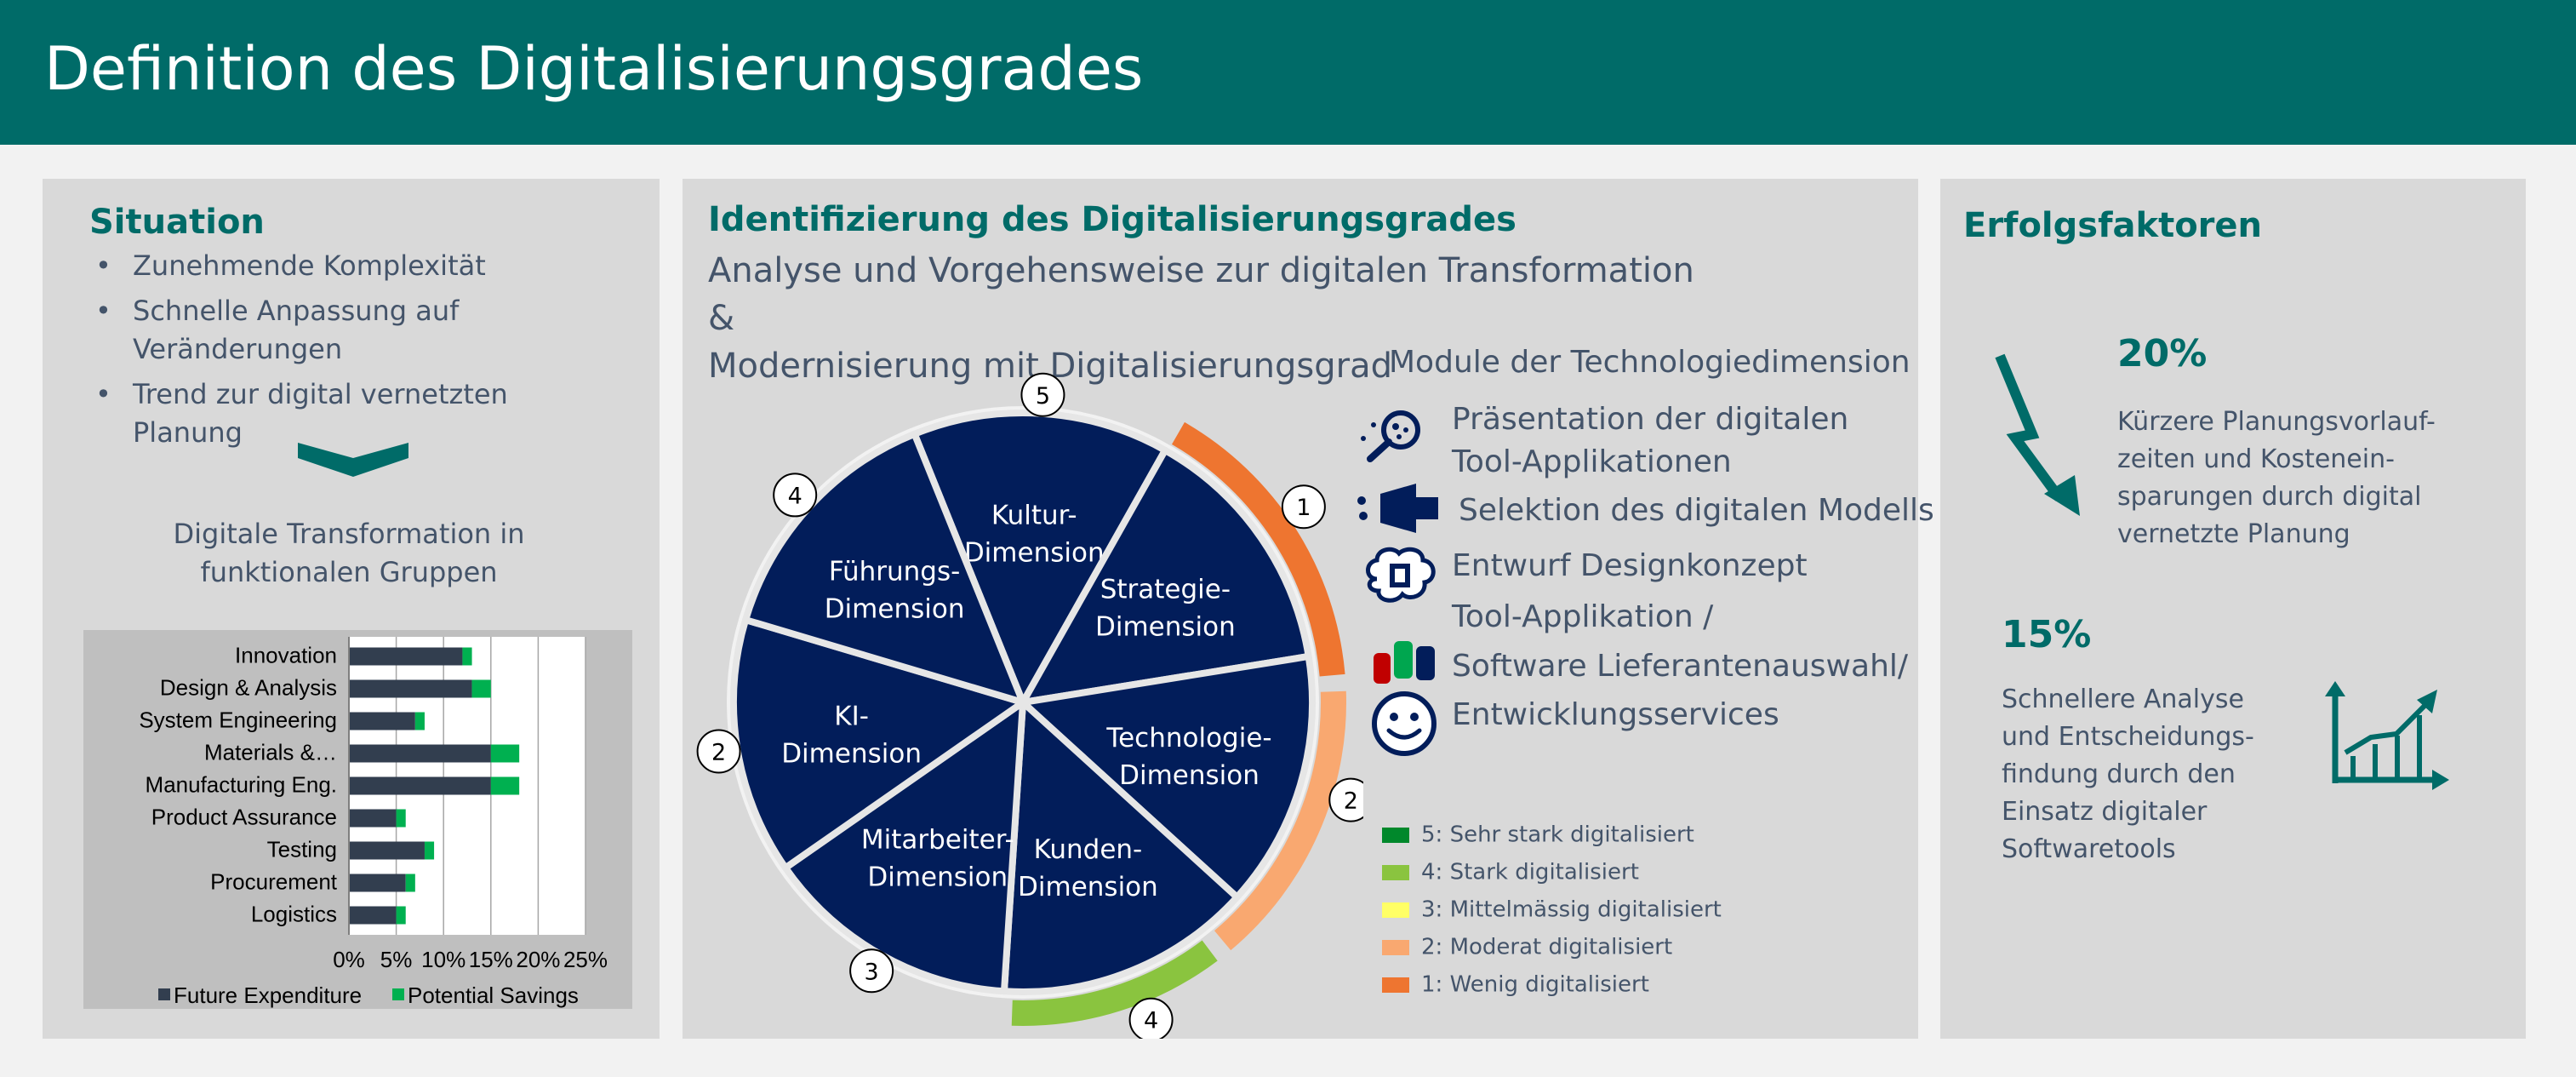  Describe the element at coordinates (1404, 662) in the screenshot. I see `cylinders-icon` at that location.